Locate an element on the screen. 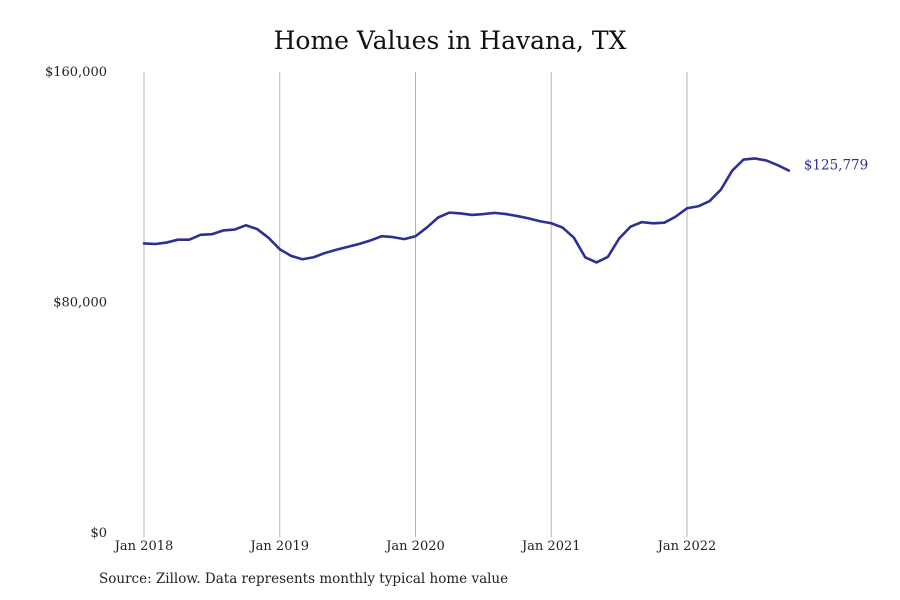 Image resolution: width=900 pixels, height=600 pixels. x-tick-label: Jan 2019 is located at coordinates (278, 546).